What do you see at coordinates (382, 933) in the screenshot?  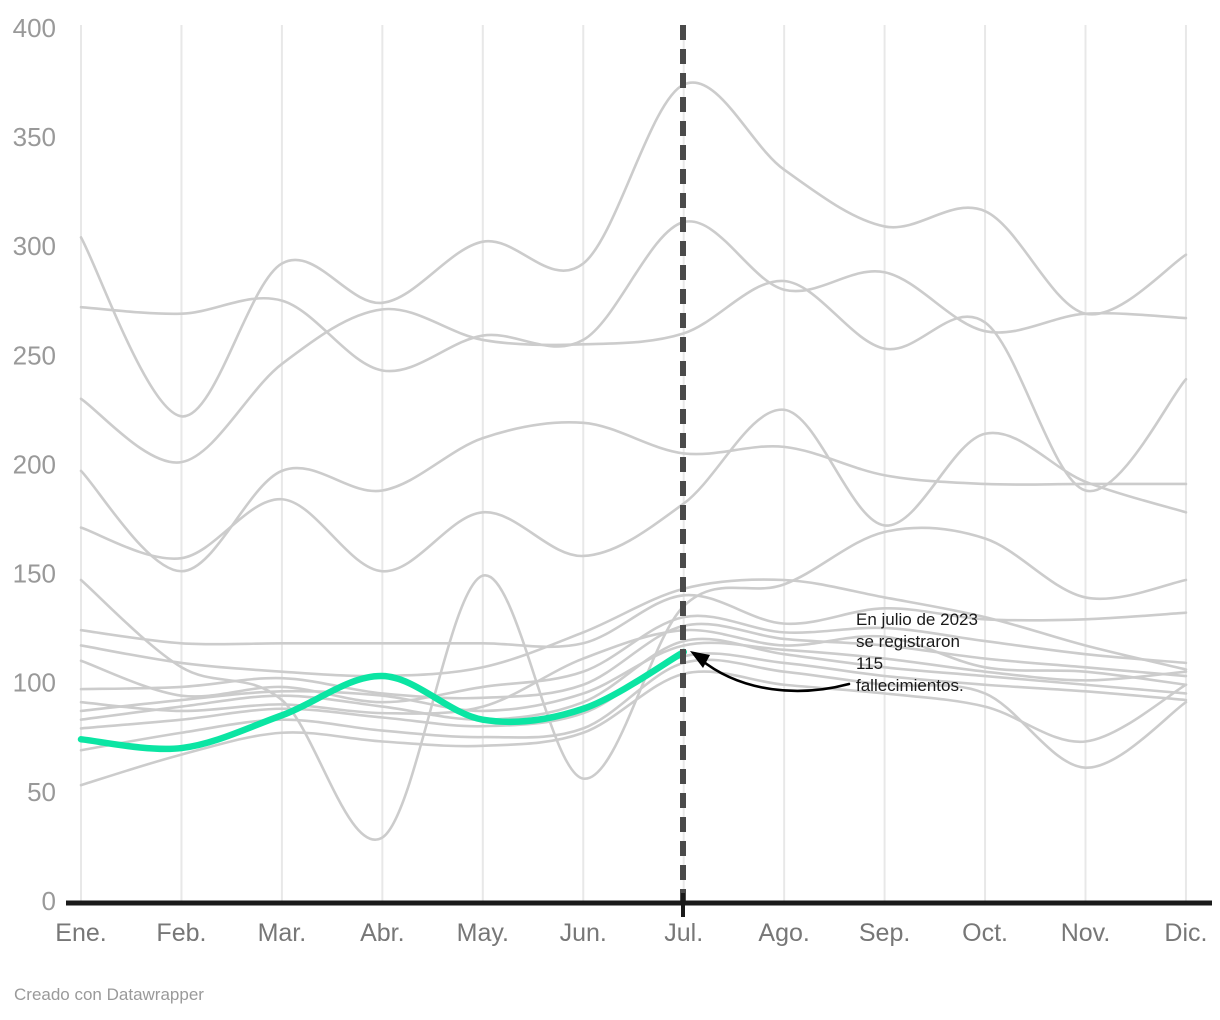 I see `x-tick-label-abr: Abr.` at bounding box center [382, 933].